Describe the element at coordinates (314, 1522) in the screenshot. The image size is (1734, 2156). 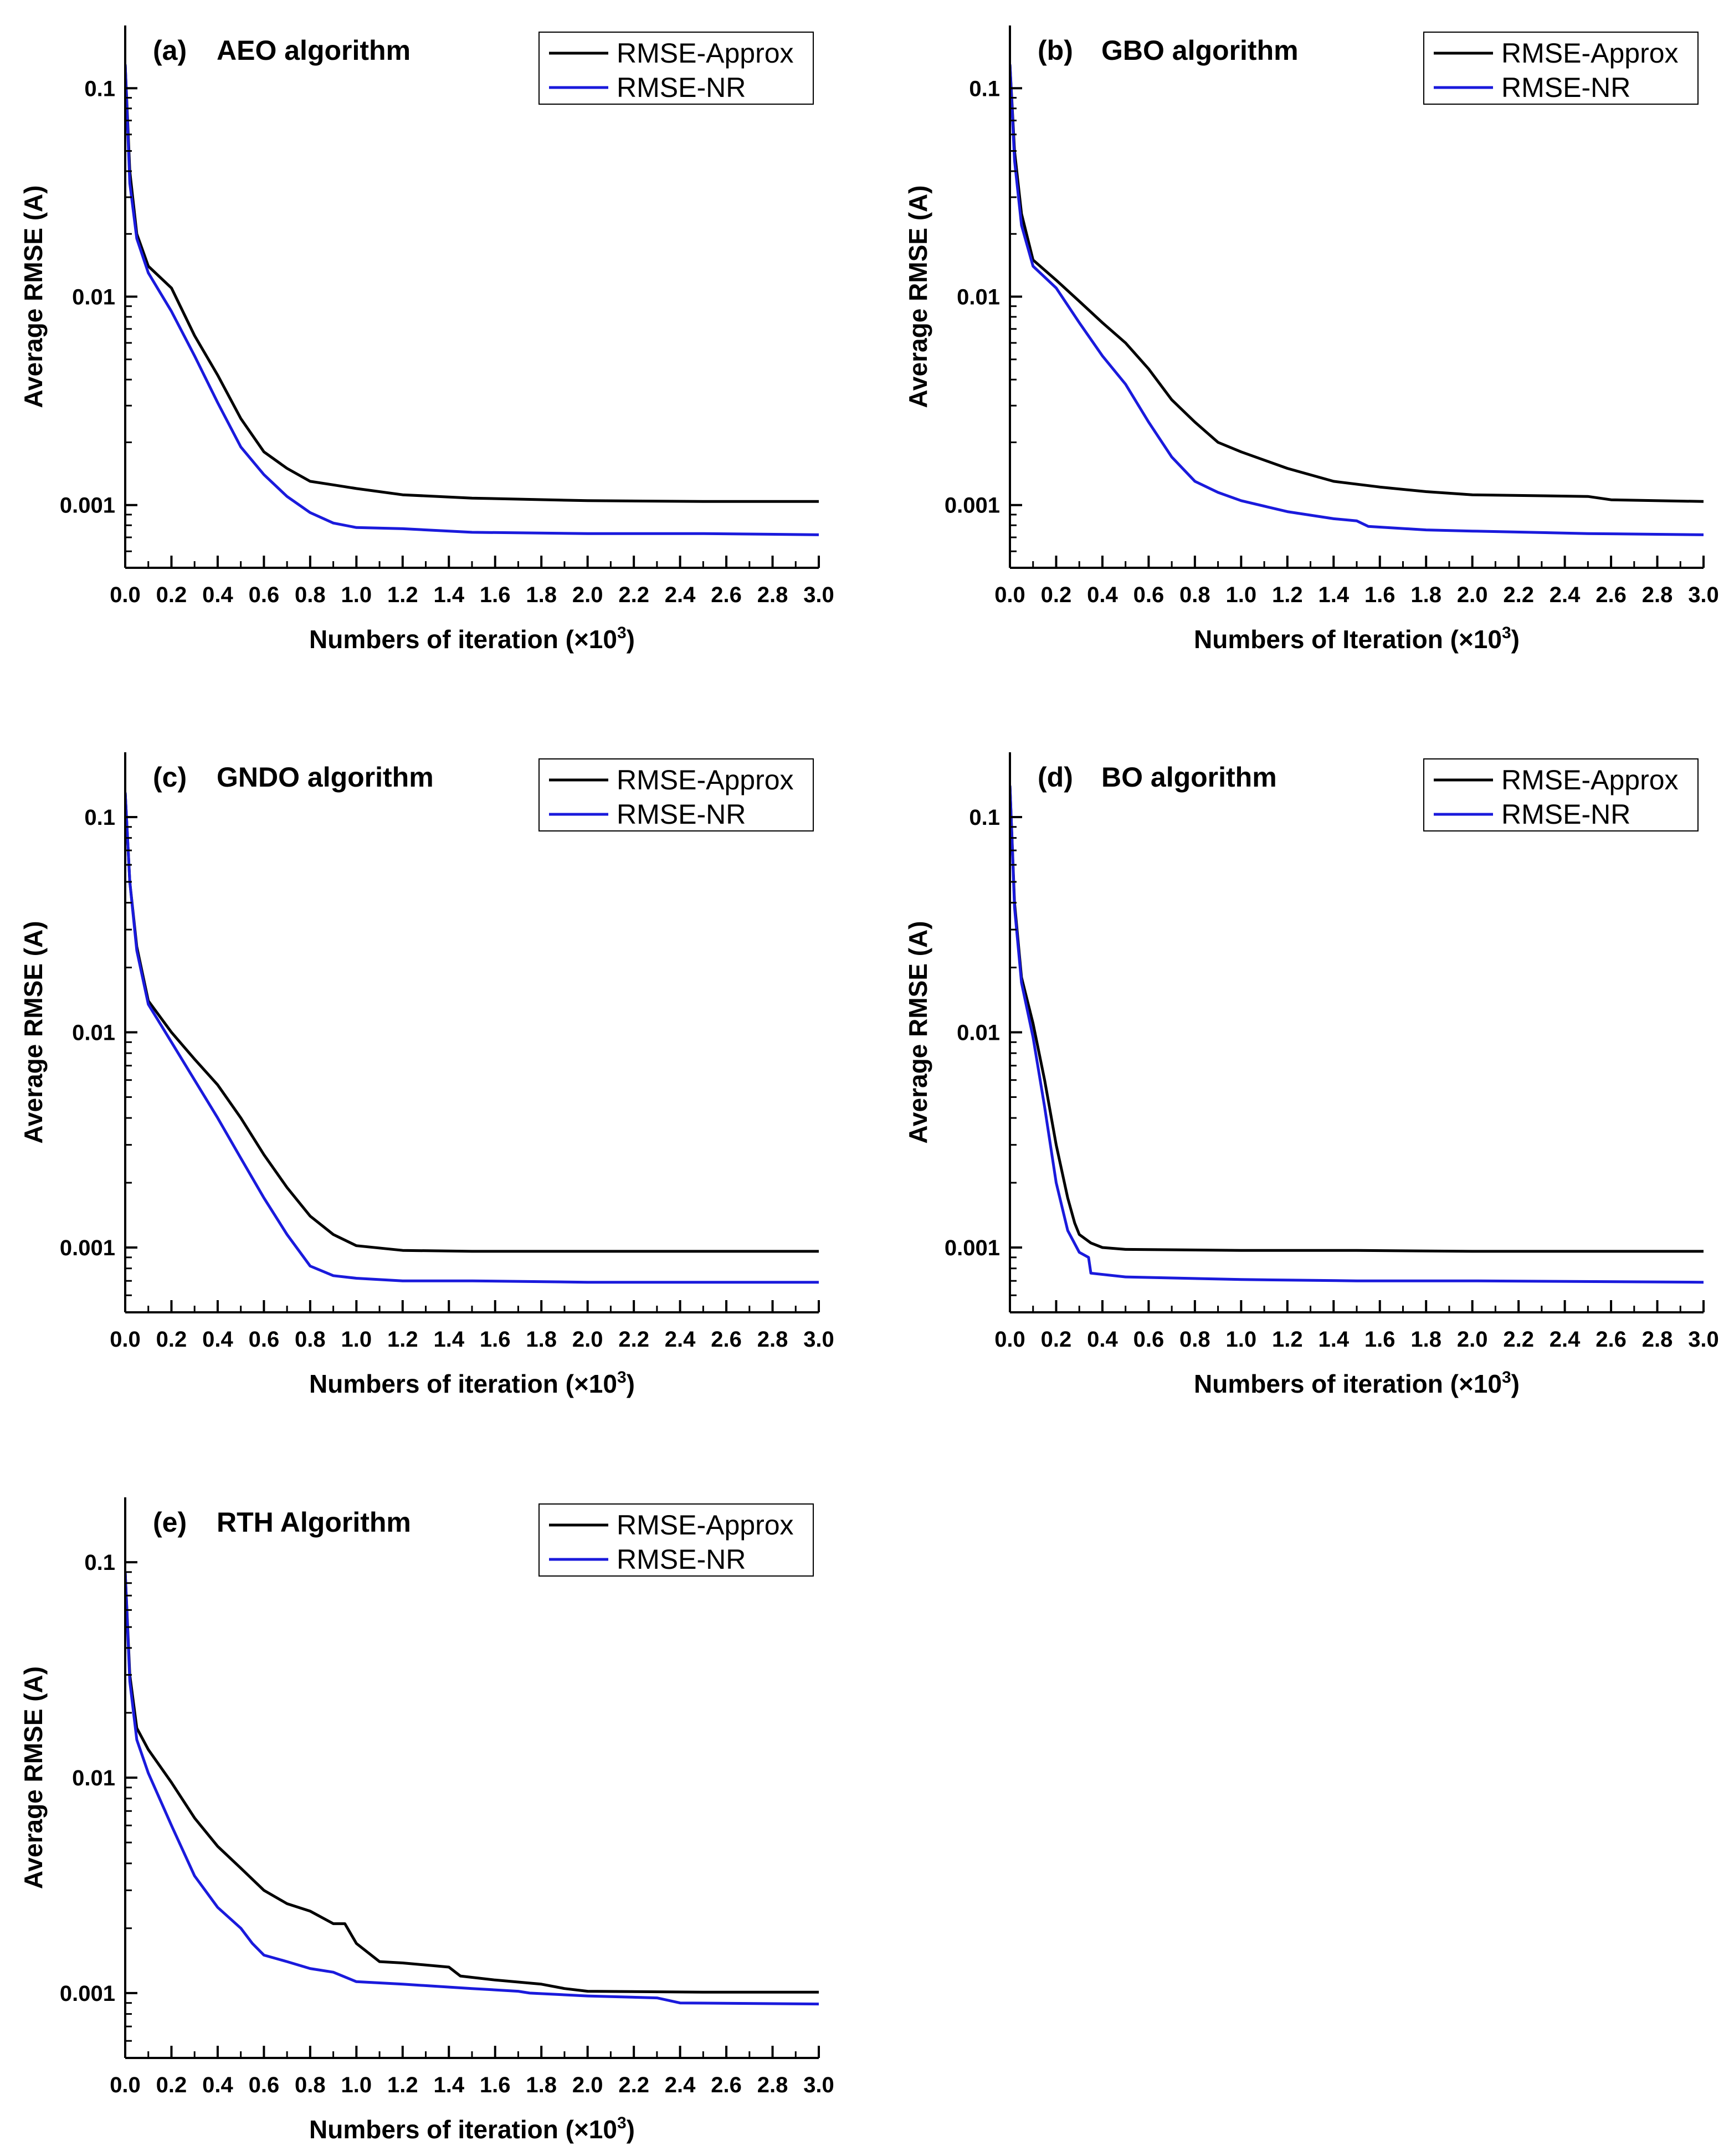
I see `panel-title: RTH Algorithm` at that location.